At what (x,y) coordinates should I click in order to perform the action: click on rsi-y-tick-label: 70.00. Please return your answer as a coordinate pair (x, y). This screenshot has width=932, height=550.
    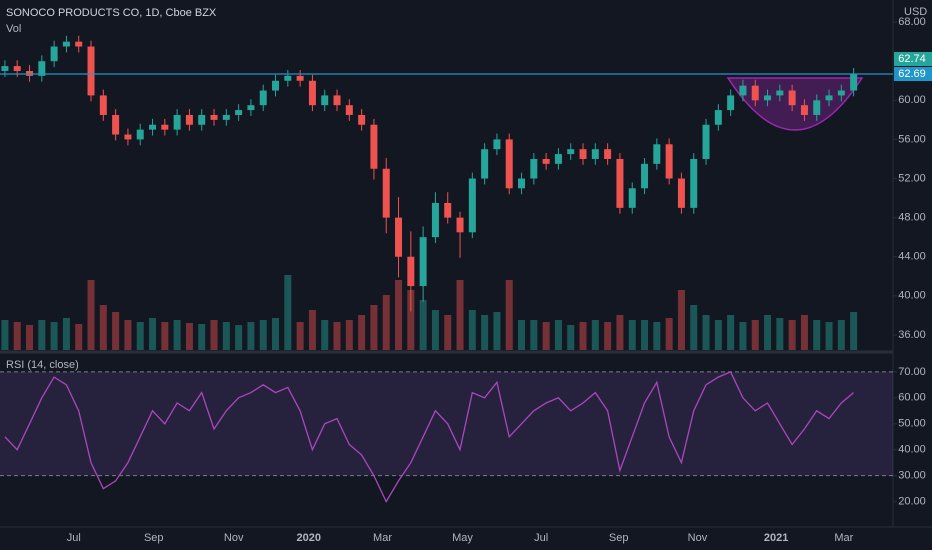
    Looking at the image, I should click on (912, 372).